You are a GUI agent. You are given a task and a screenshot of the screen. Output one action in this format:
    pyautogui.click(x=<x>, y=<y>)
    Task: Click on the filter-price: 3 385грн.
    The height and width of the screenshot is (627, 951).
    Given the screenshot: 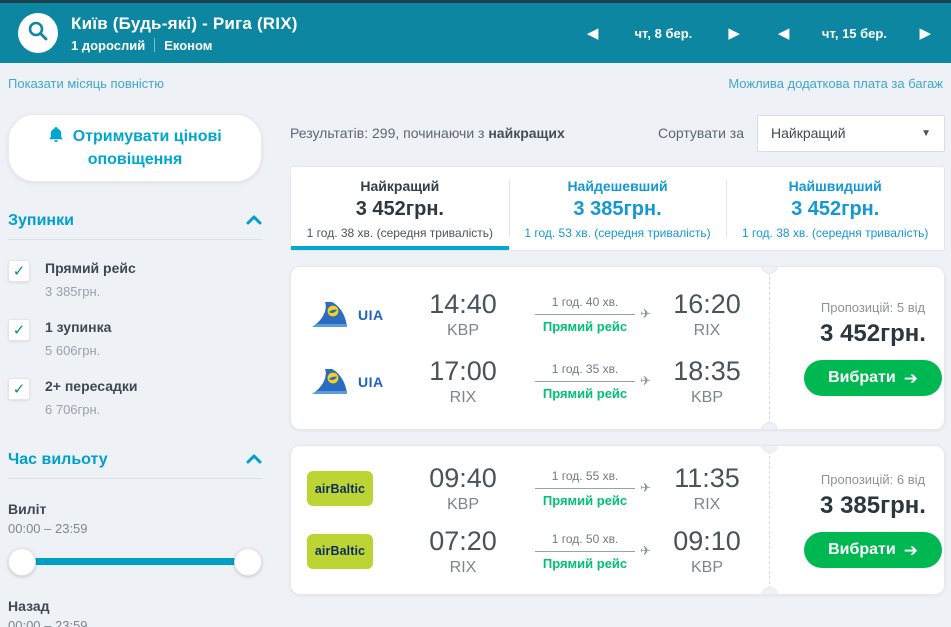 What is the action you would take?
    pyautogui.click(x=73, y=292)
    